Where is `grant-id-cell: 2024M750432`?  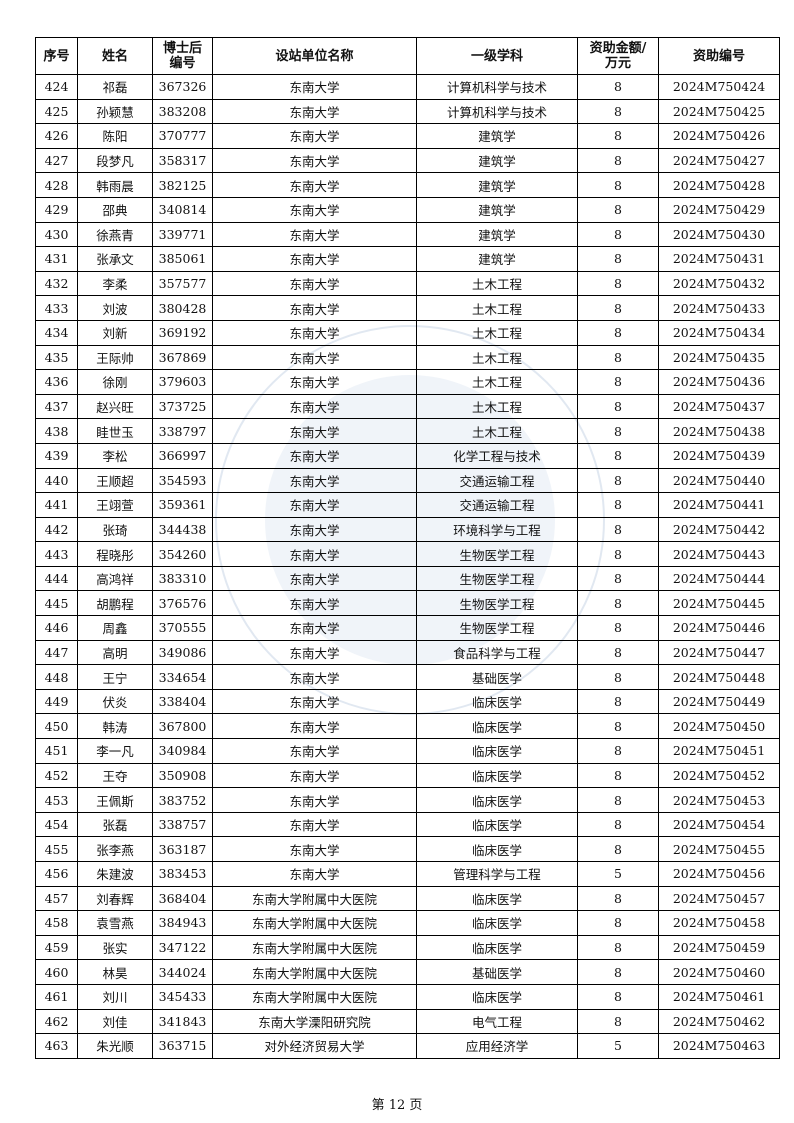 grant-id-cell: 2024M750432 is located at coordinates (719, 283).